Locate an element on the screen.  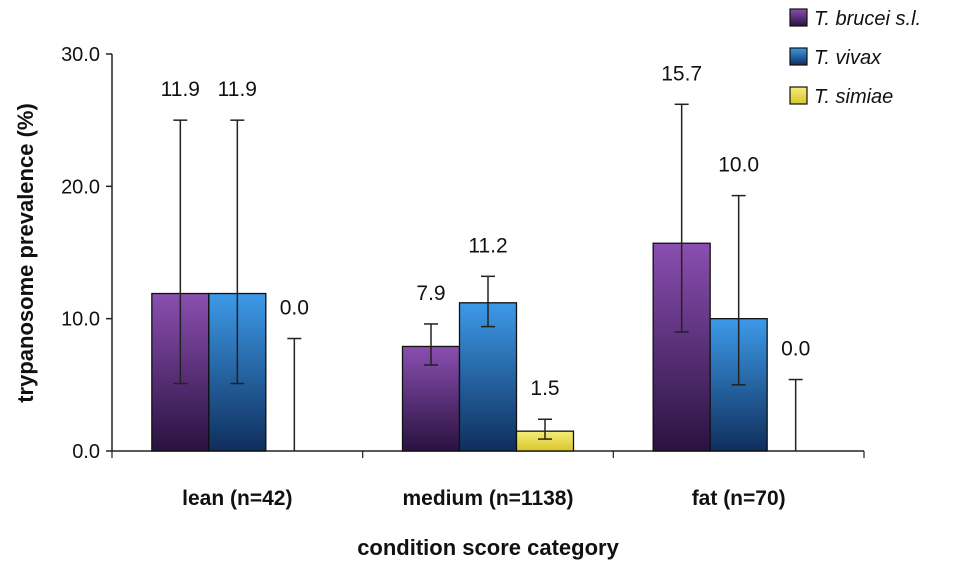
legend-label: T. brucei s.l. is located at coordinates (867, 19).